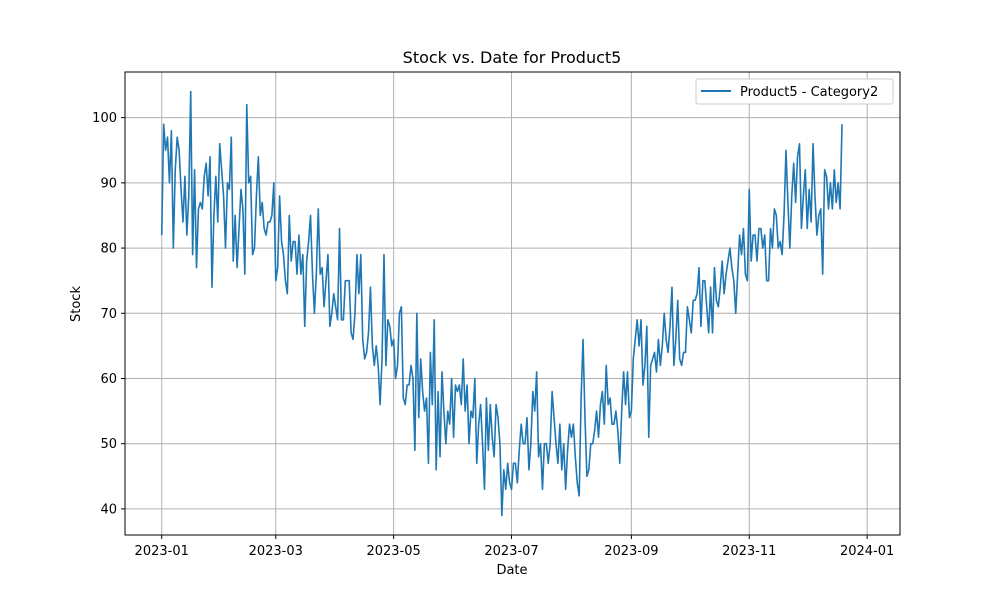 This screenshot has height=600, width=1000. Describe the element at coordinates (393, 551) in the screenshot. I see `x-tick-label: 2023-05` at that location.